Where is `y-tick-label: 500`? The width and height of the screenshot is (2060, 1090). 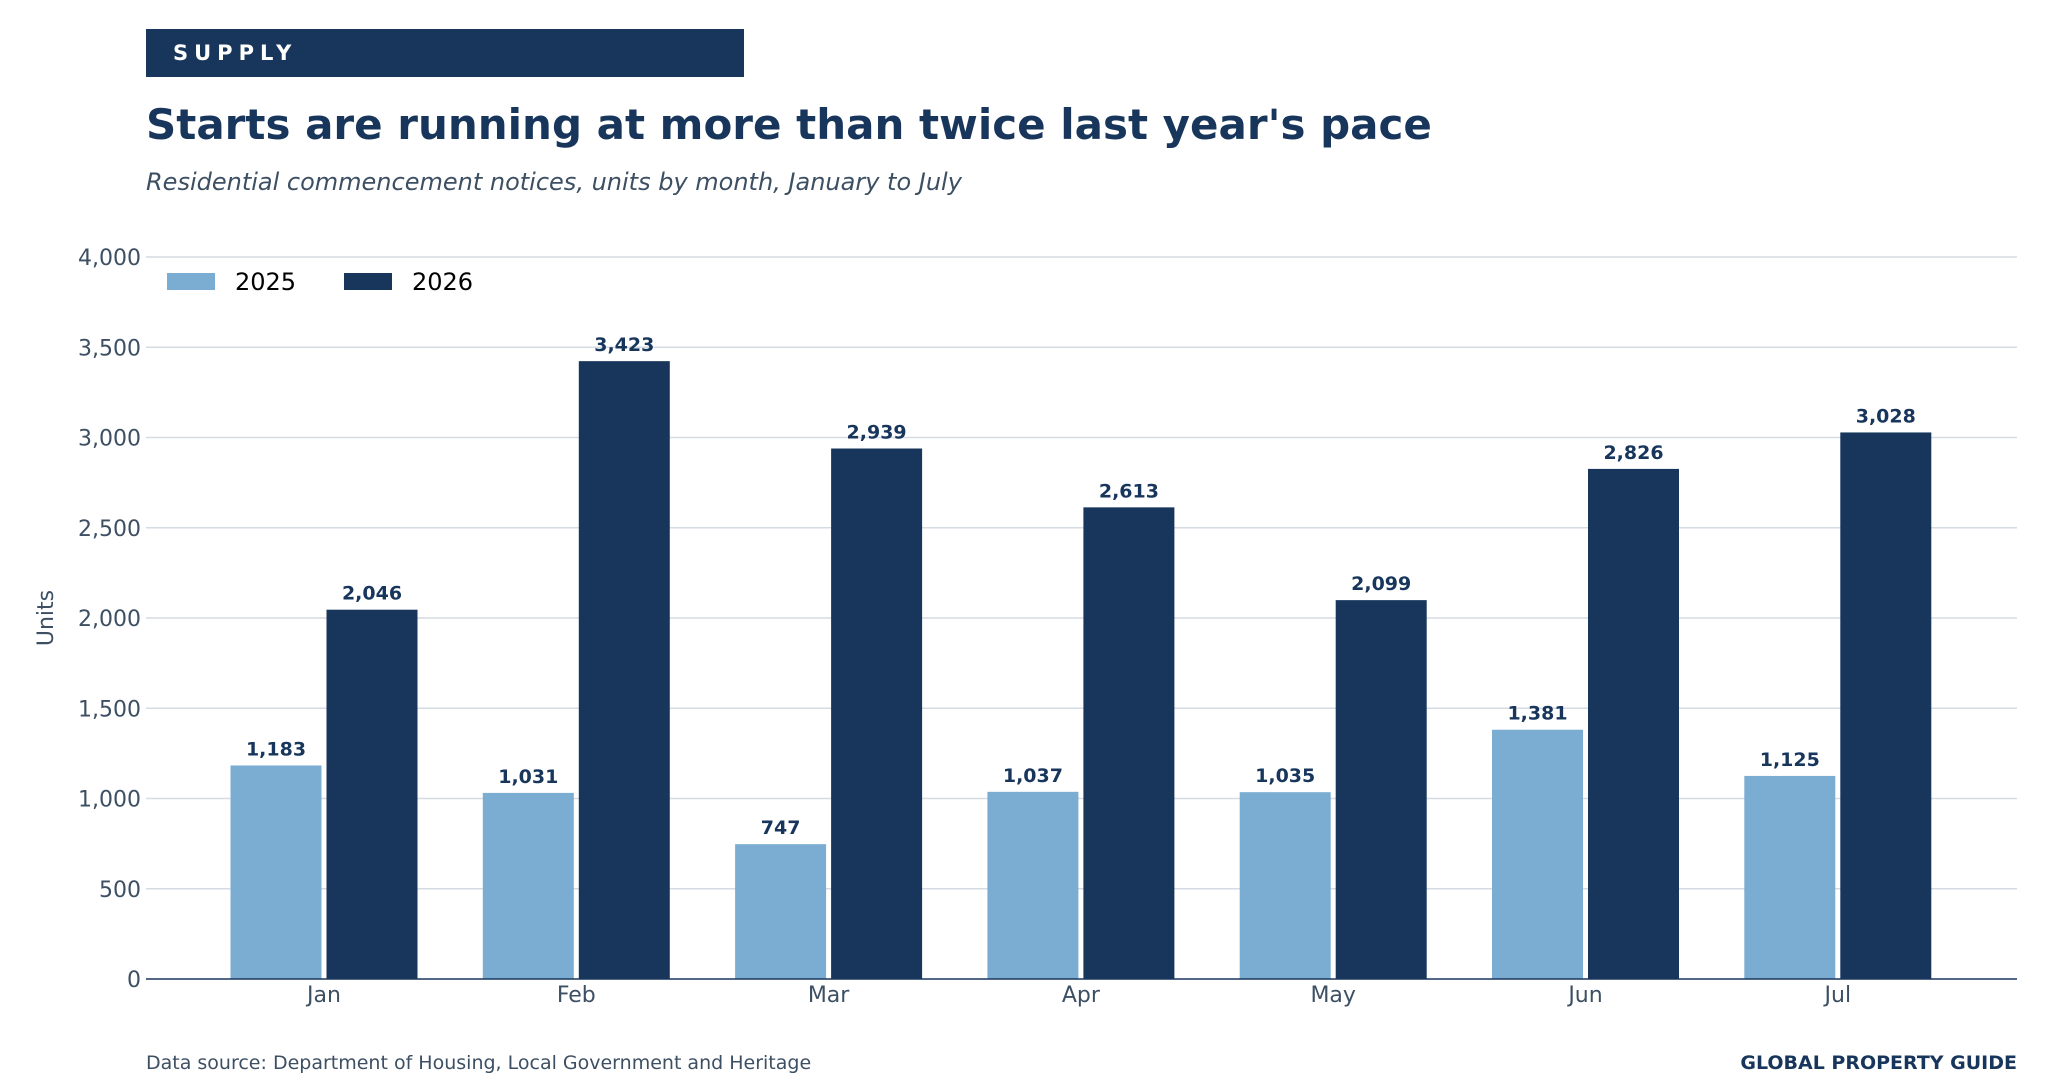 y-tick-label: 500 is located at coordinates (120, 890).